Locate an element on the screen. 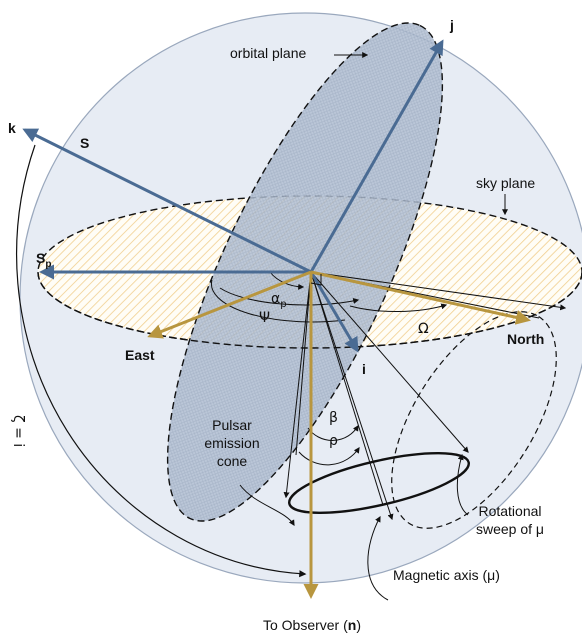 The image size is (582, 639). label-s: S is located at coordinates (84, 143).